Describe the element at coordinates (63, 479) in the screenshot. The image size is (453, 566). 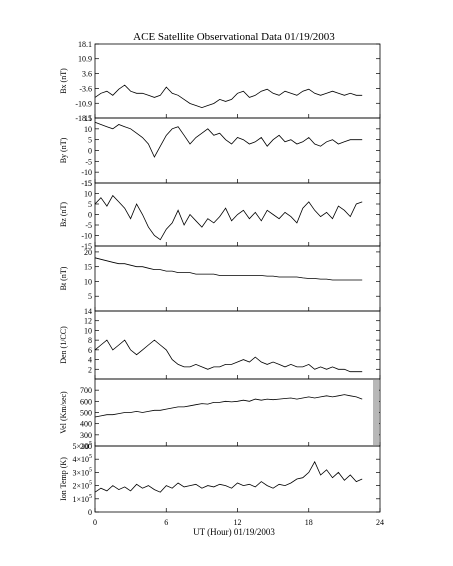
I see `y-axis-label: Ion Temp (K)` at that location.